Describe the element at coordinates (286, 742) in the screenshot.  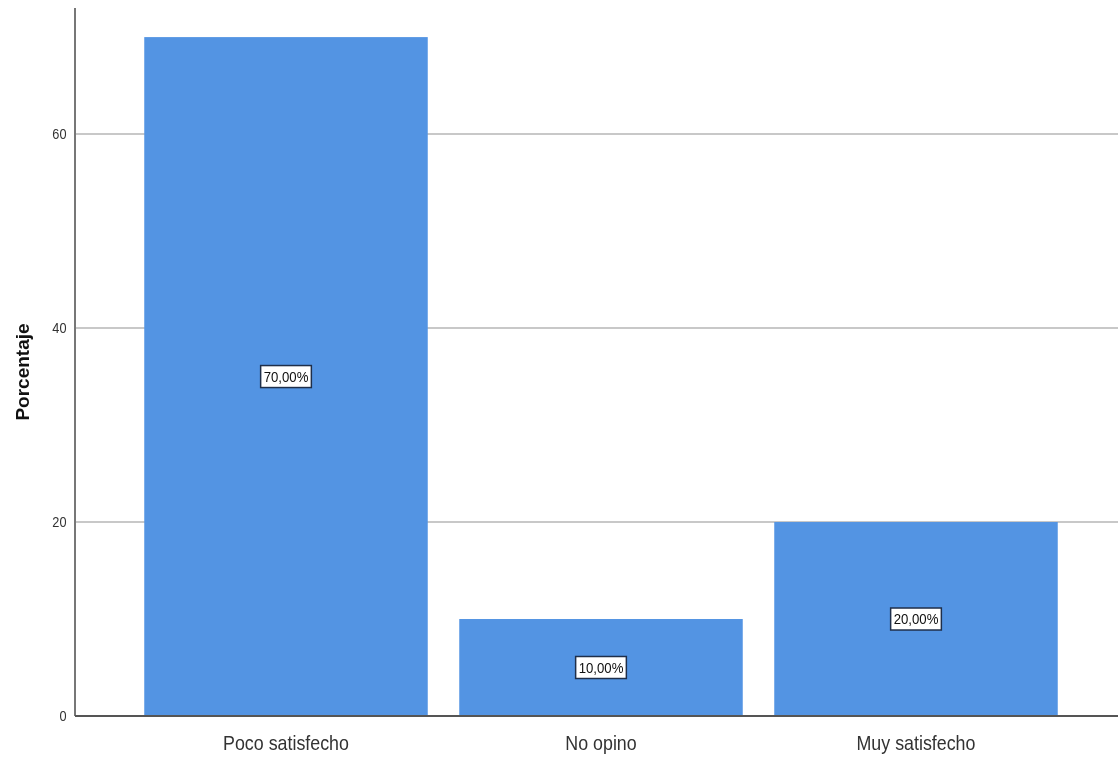
I see `x-tick-label: Poco satisfecho` at that location.